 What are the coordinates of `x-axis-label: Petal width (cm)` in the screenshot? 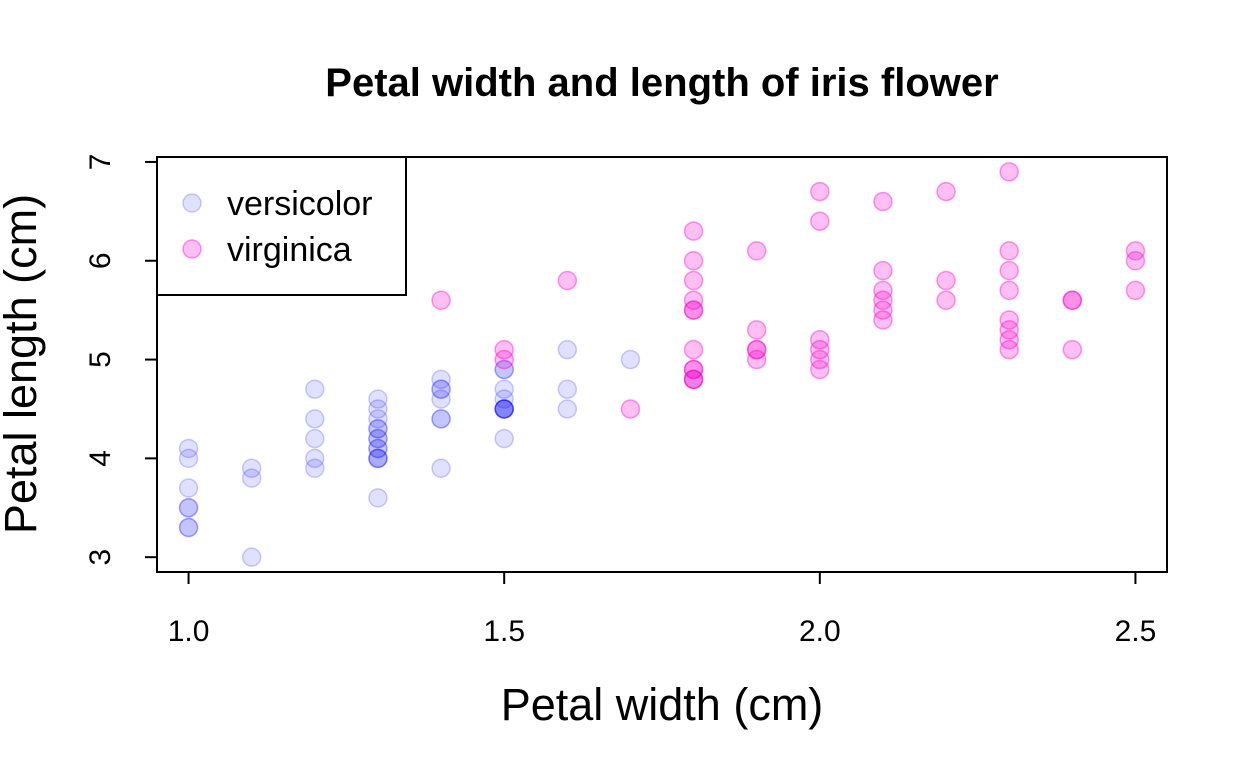 It's located at (662, 704).